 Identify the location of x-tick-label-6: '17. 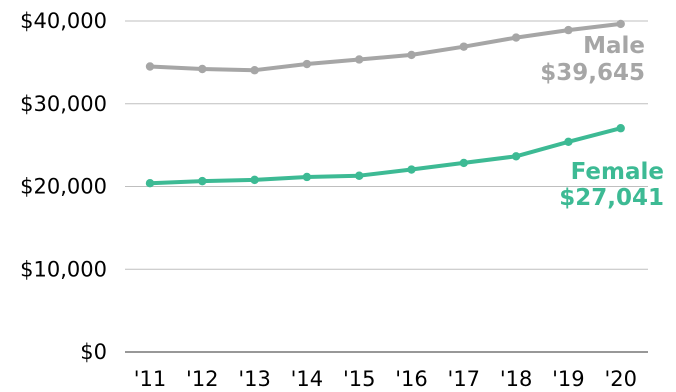
(464, 379).